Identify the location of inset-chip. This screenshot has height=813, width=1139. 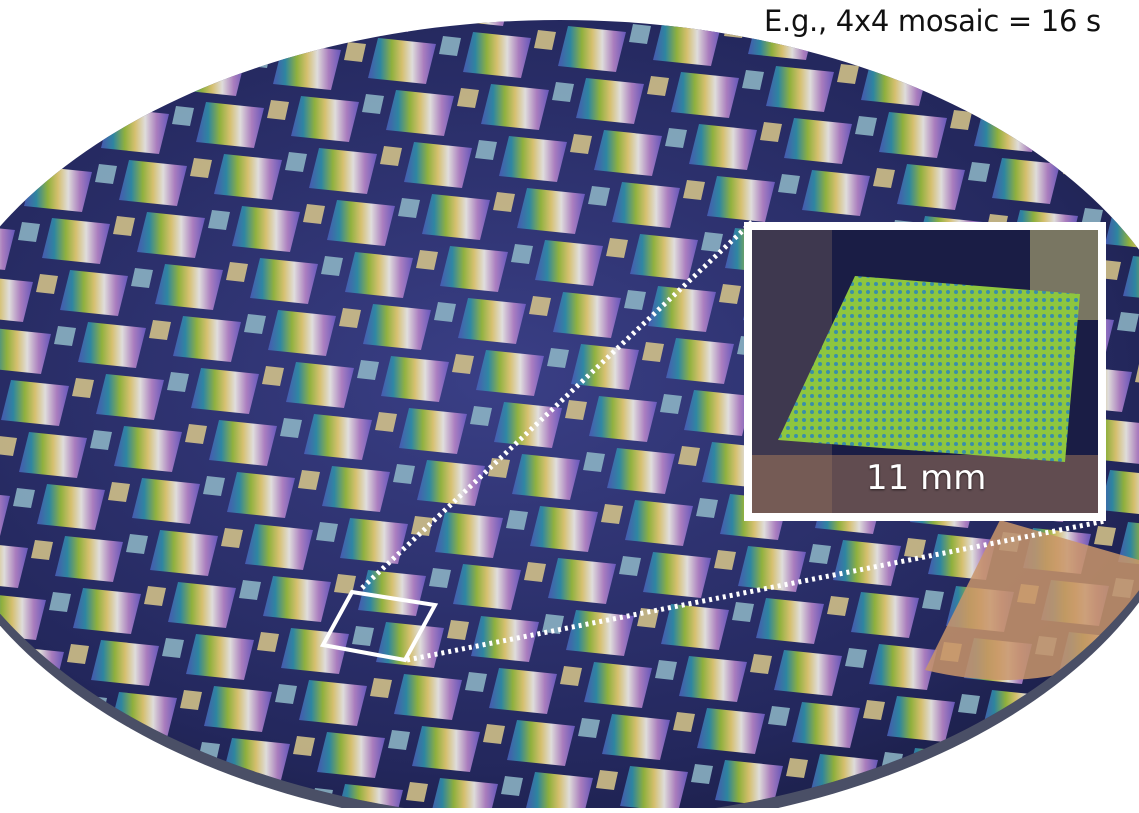
(929, 369).